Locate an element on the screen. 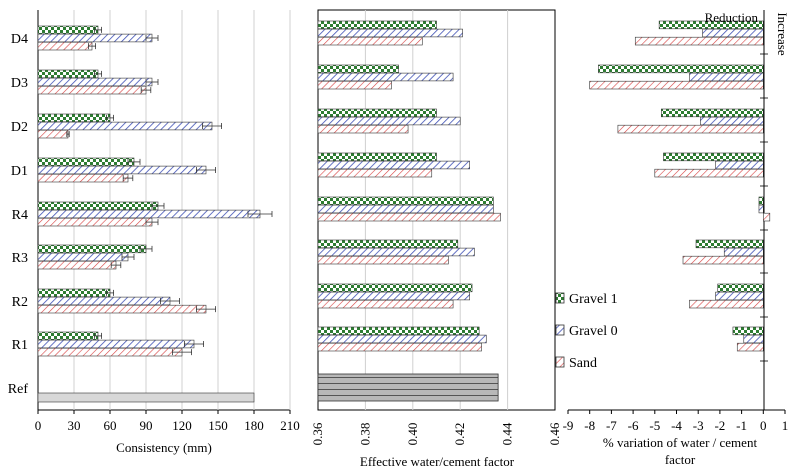  consistency-bar-gravel-1-d2 is located at coordinates (74, 118).